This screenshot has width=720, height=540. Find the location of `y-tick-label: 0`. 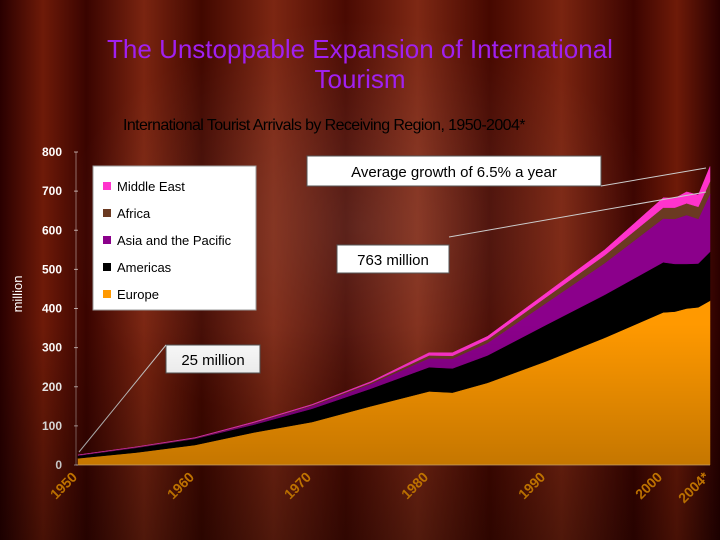

y-tick-label: 0 is located at coordinates (58, 465).